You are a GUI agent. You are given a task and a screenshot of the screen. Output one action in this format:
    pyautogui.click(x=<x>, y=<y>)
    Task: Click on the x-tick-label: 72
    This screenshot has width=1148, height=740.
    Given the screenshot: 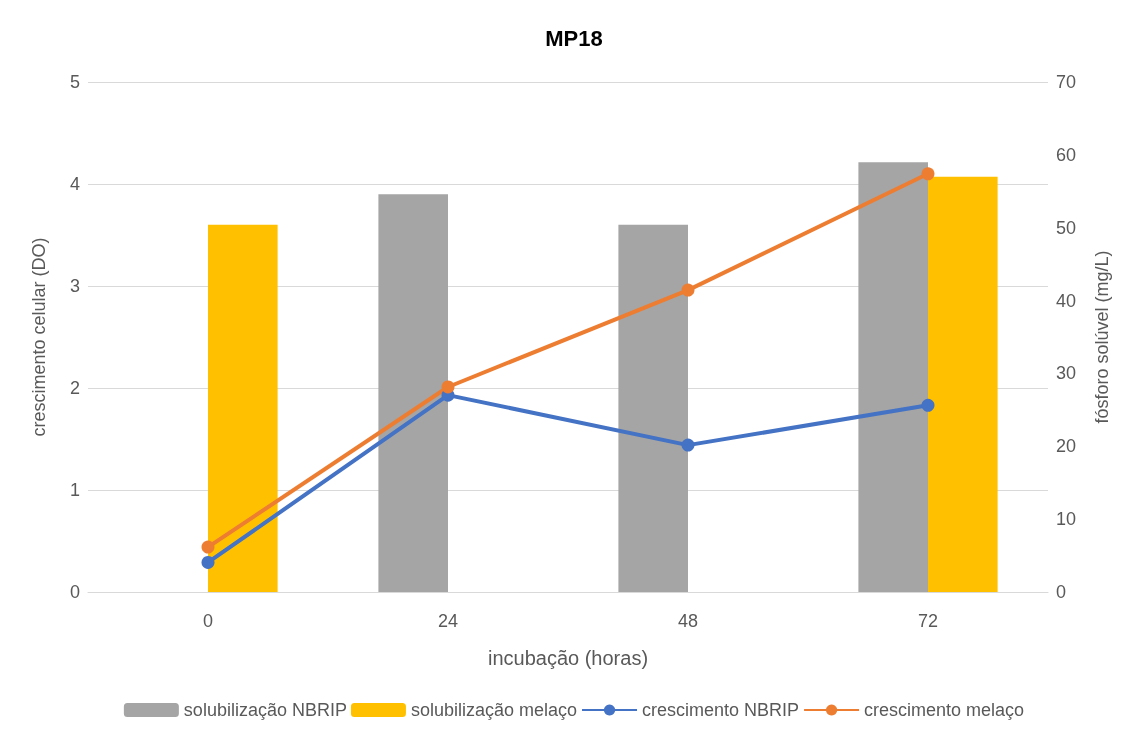 What is the action you would take?
    pyautogui.click(x=928, y=621)
    